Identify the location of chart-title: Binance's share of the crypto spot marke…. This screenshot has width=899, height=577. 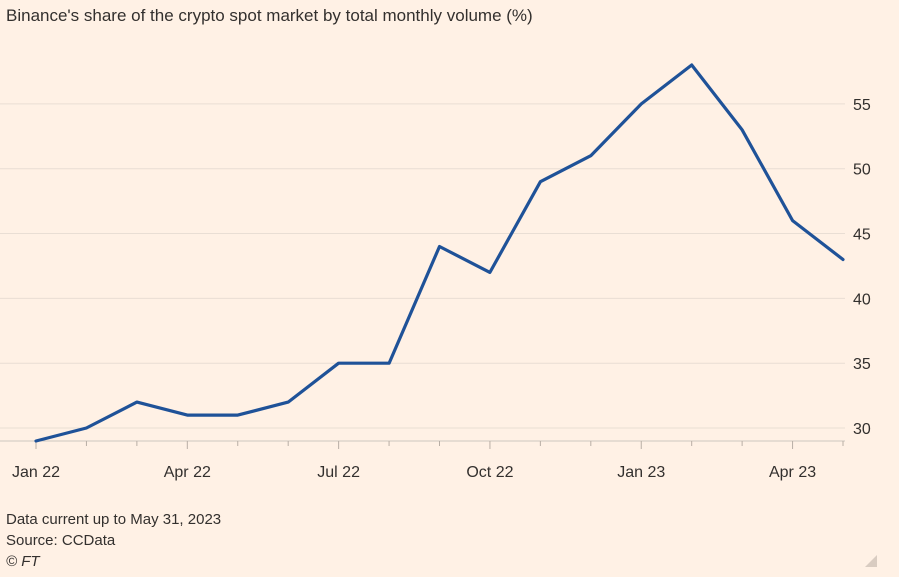
(269, 15).